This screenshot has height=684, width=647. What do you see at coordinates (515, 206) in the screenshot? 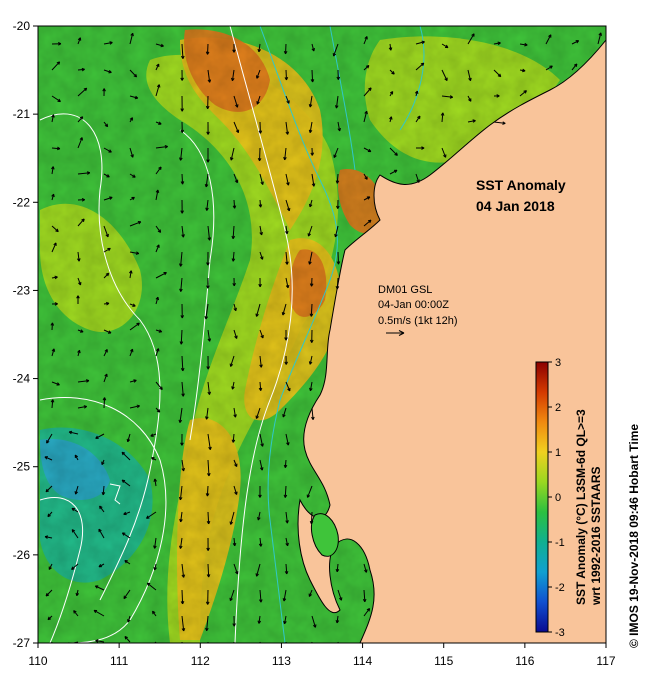
I see `map-title-line2: 04 Jan 2018` at bounding box center [515, 206].